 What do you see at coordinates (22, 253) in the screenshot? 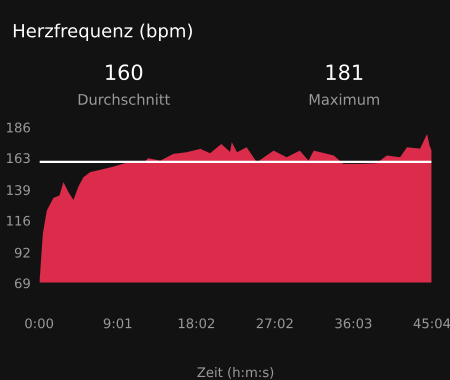
I see `y-tick-label: 92` at bounding box center [22, 253].